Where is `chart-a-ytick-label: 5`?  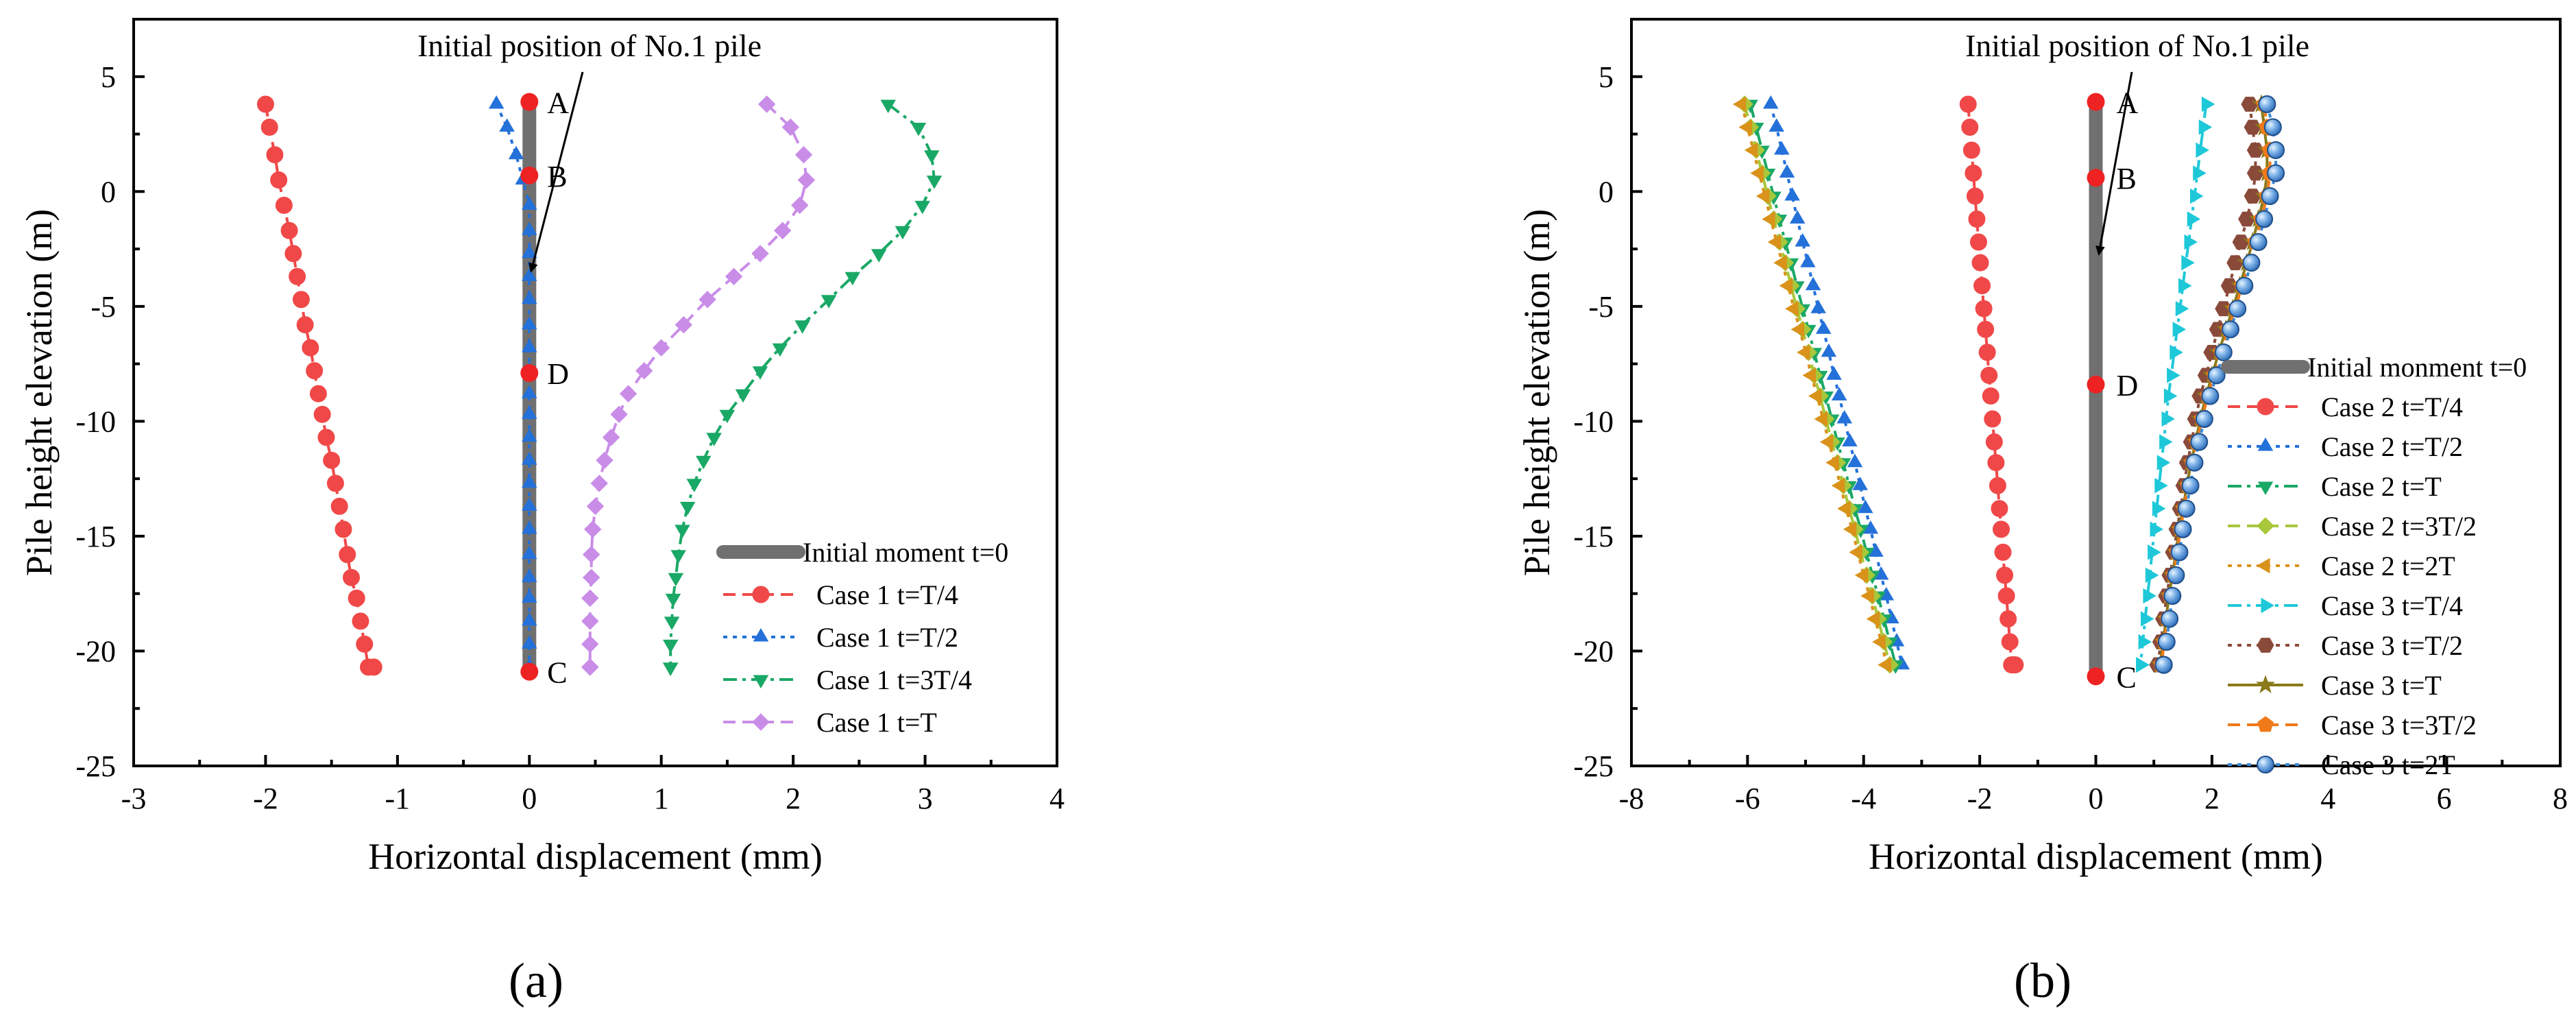 chart-a-ytick-label: 5 is located at coordinates (108, 77).